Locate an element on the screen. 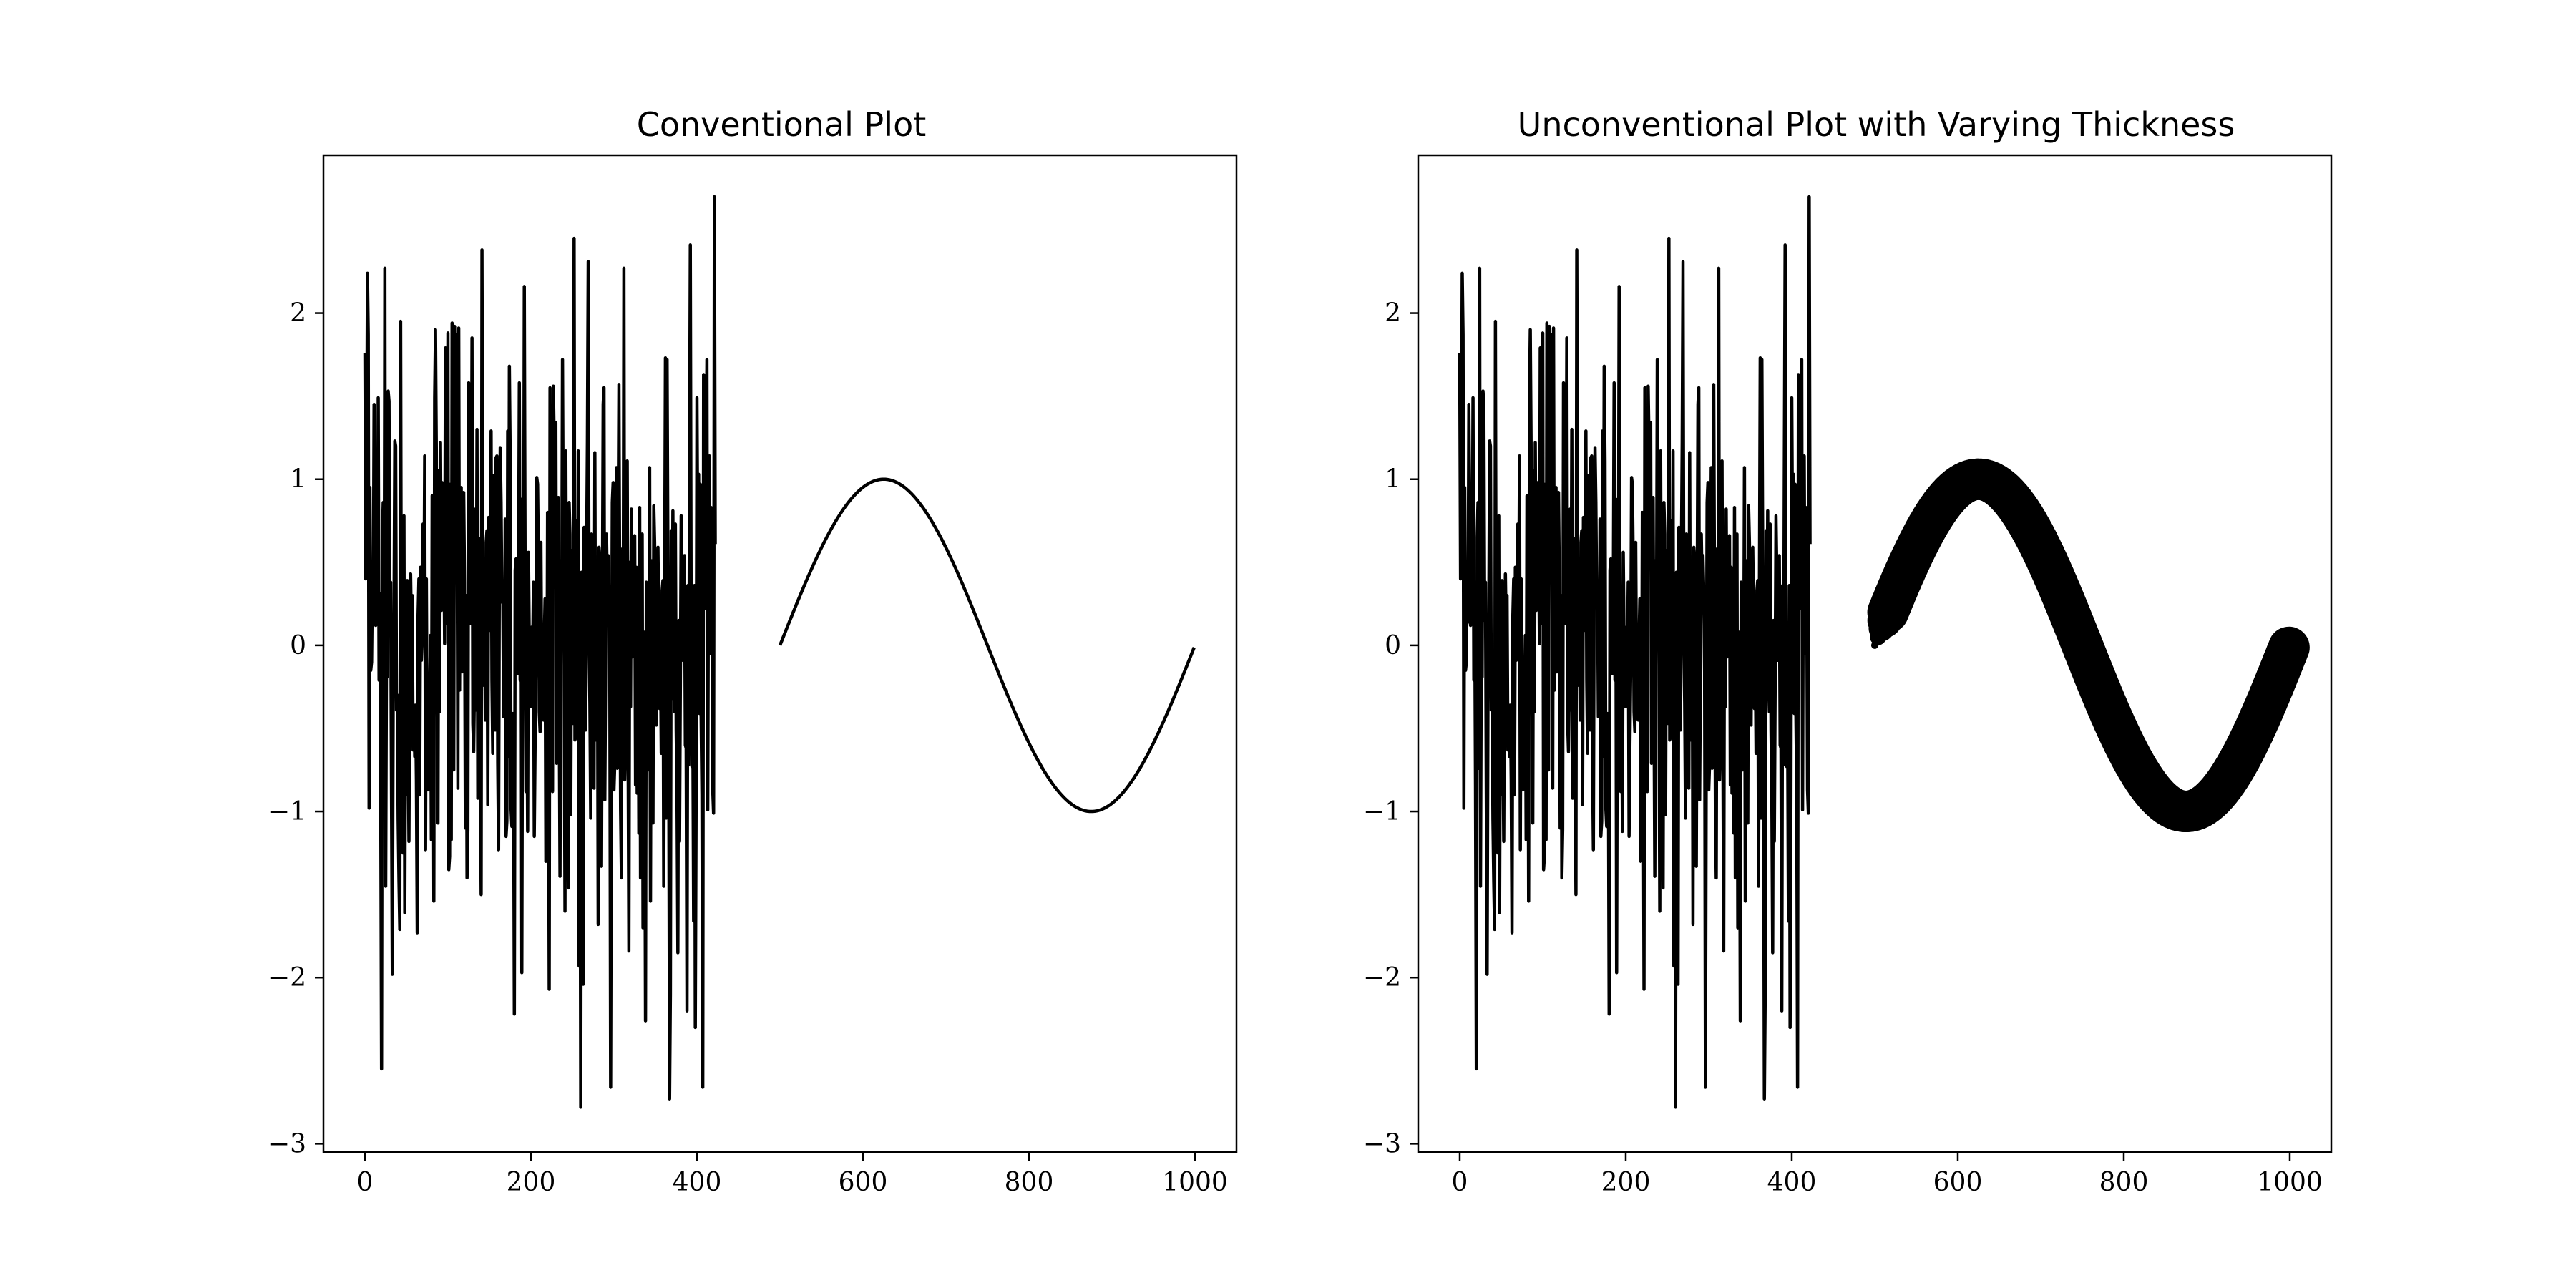  chart-title: Conventional Plot is located at coordinates (782, 124).